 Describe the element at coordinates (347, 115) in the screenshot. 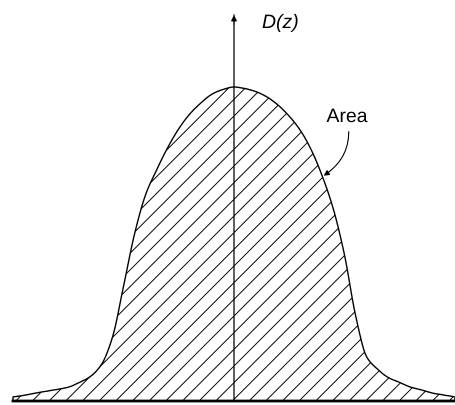

I see `annotation: Area` at that location.